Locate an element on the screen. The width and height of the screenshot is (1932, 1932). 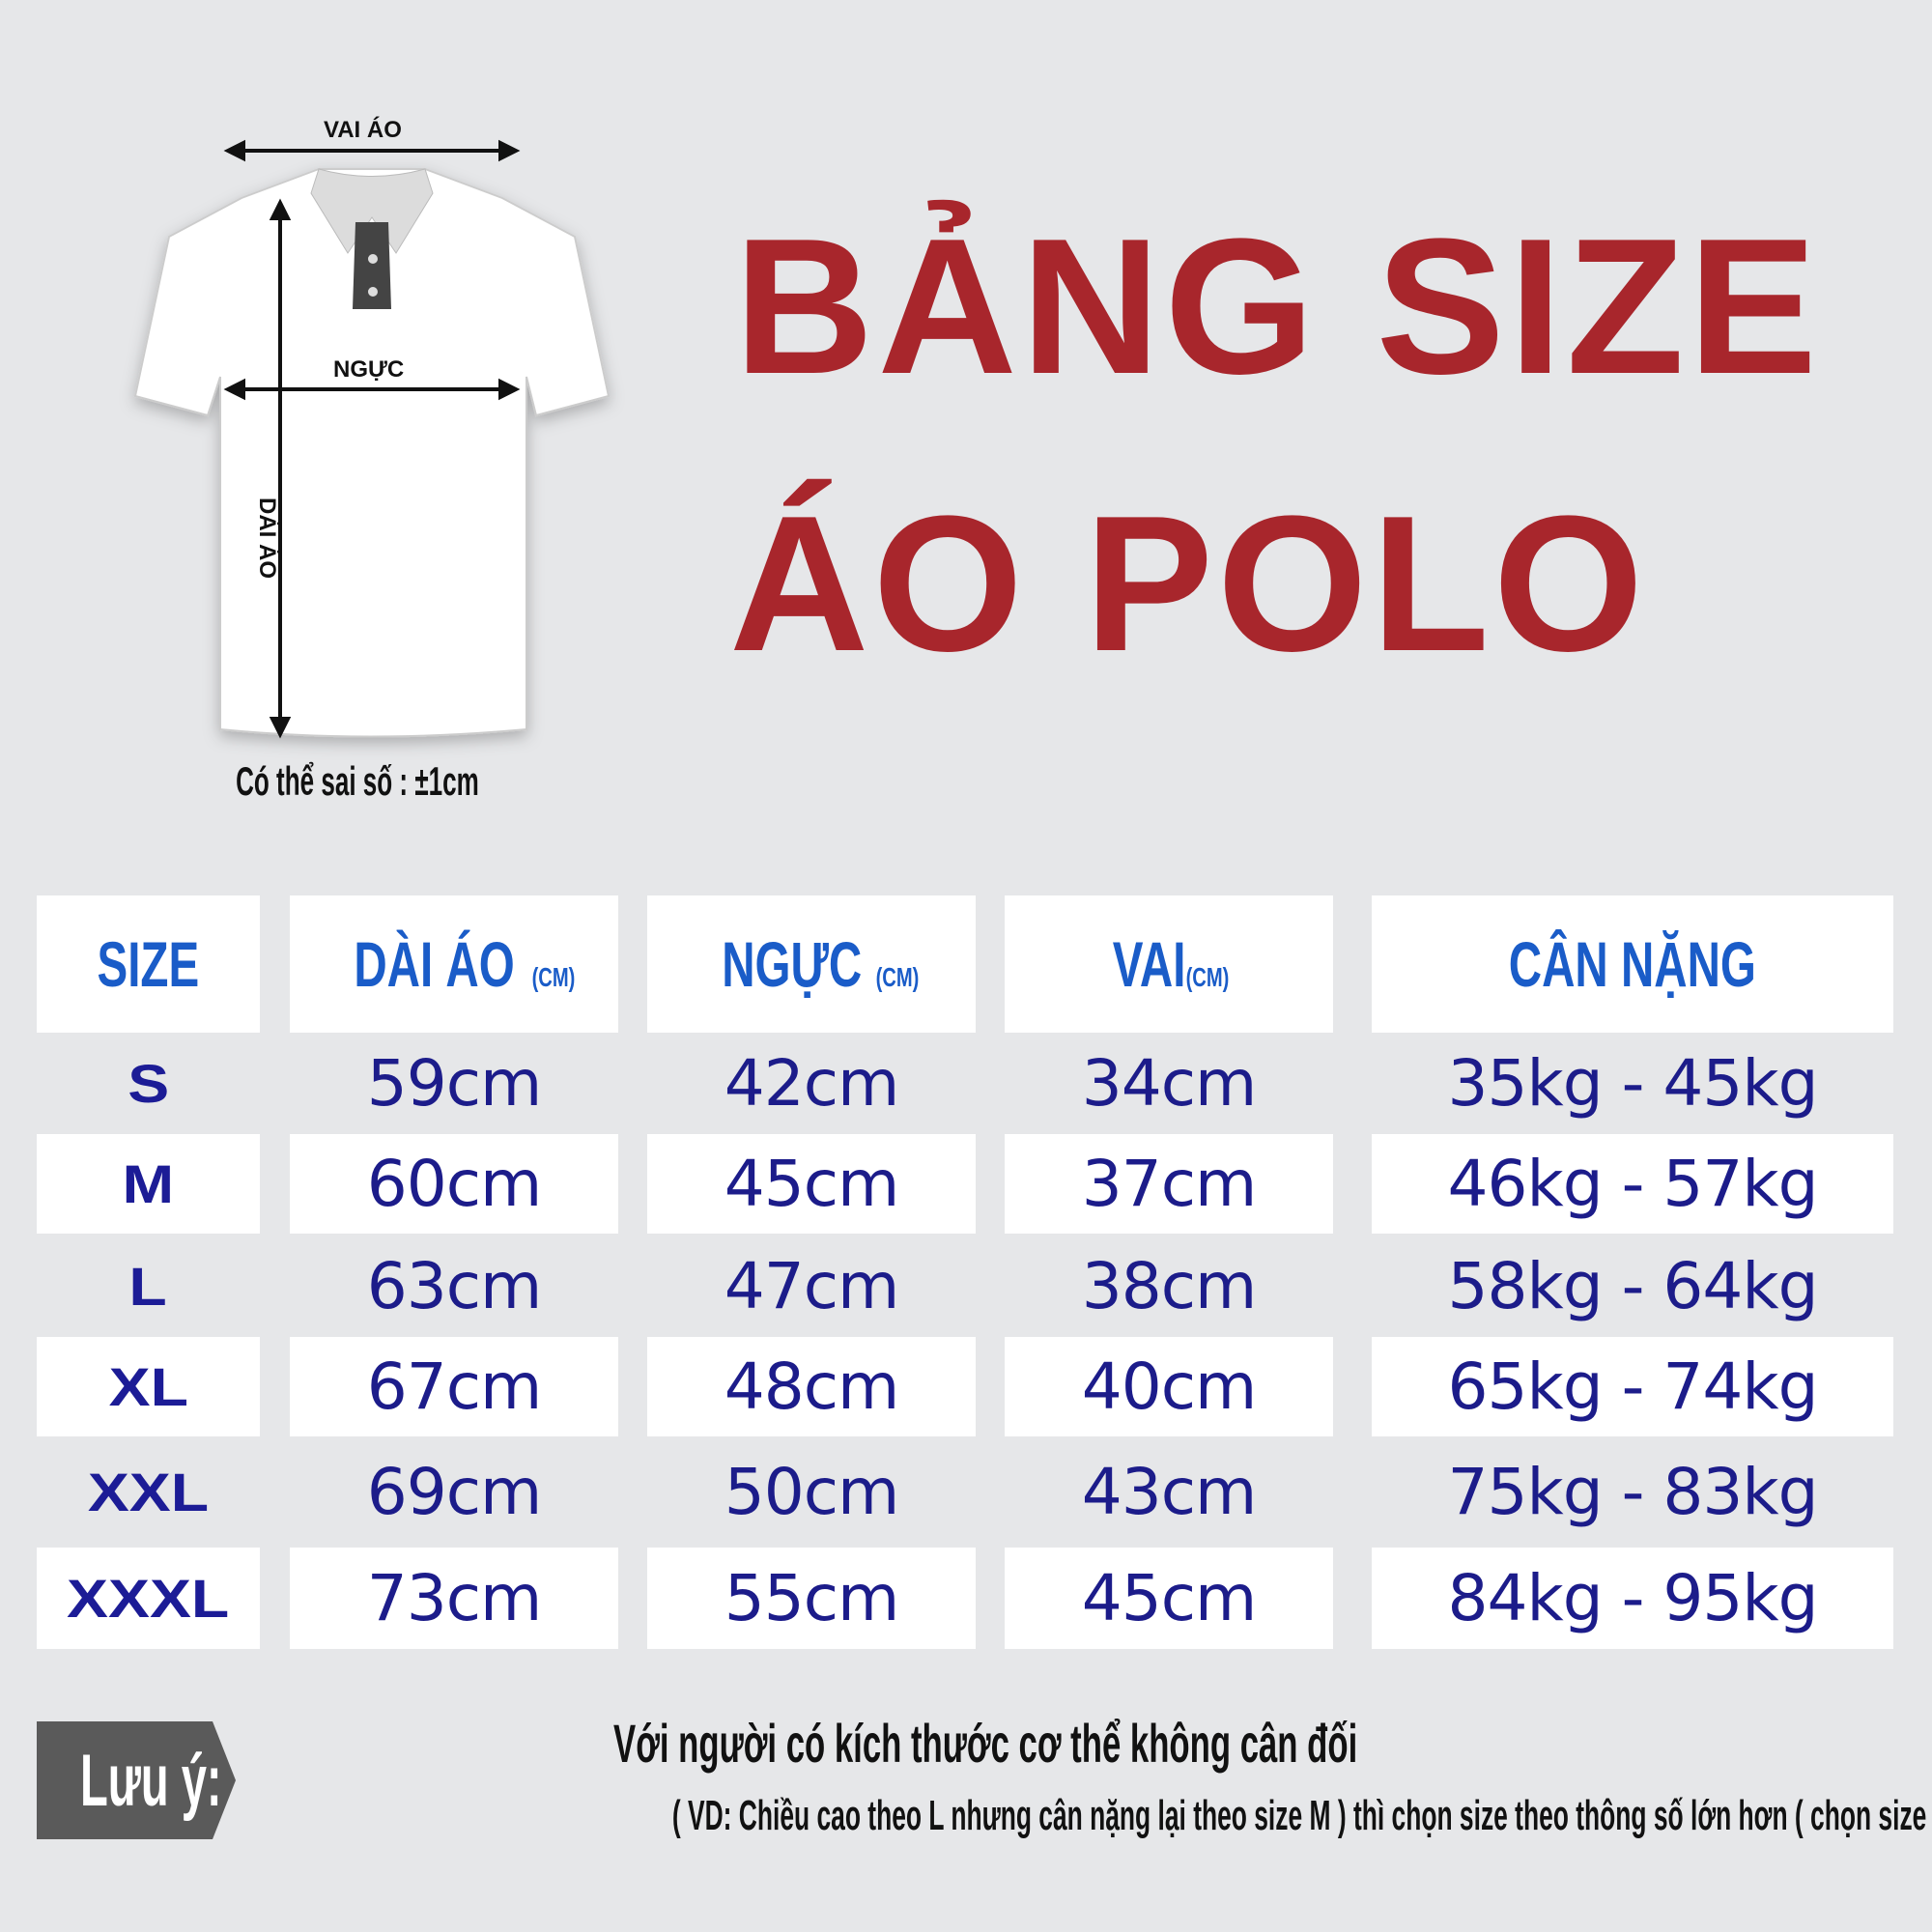
length-label: DÀI ÁO is located at coordinates (267, 538).